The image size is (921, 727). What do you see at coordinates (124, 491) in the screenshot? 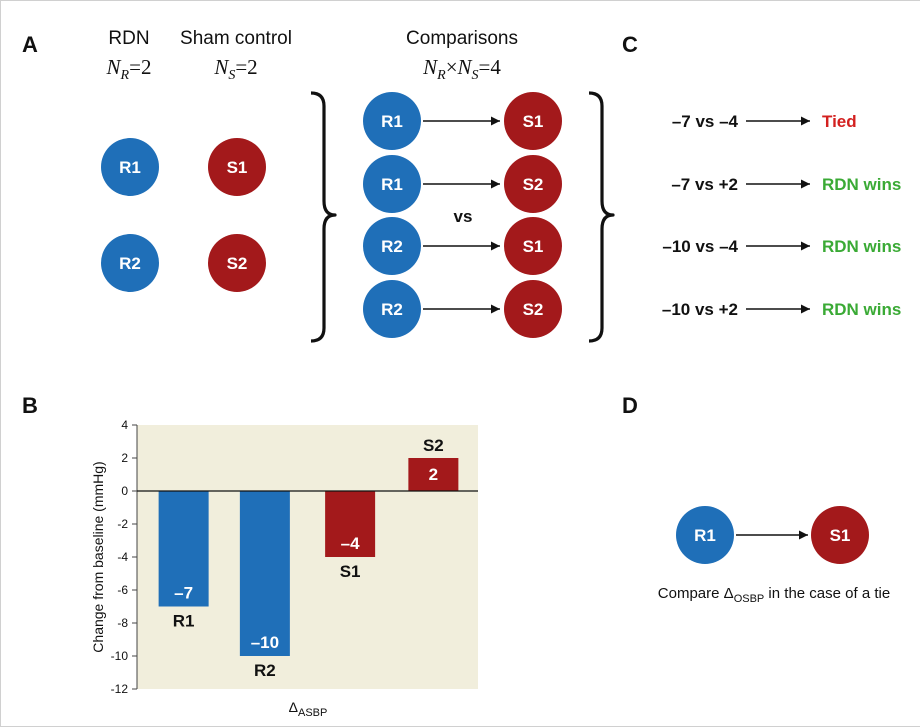
I see `y-tick-label: 0` at bounding box center [124, 491].